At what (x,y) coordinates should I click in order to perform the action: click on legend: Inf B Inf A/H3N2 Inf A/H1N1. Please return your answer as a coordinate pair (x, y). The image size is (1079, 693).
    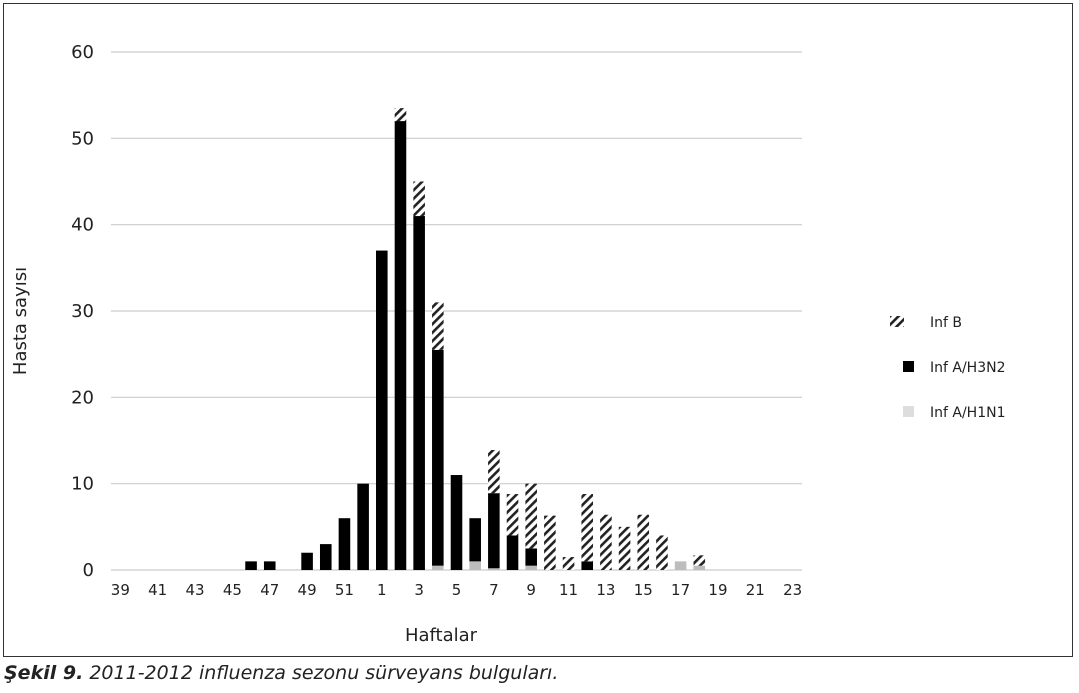
    Looking at the image, I should click on (948, 368).